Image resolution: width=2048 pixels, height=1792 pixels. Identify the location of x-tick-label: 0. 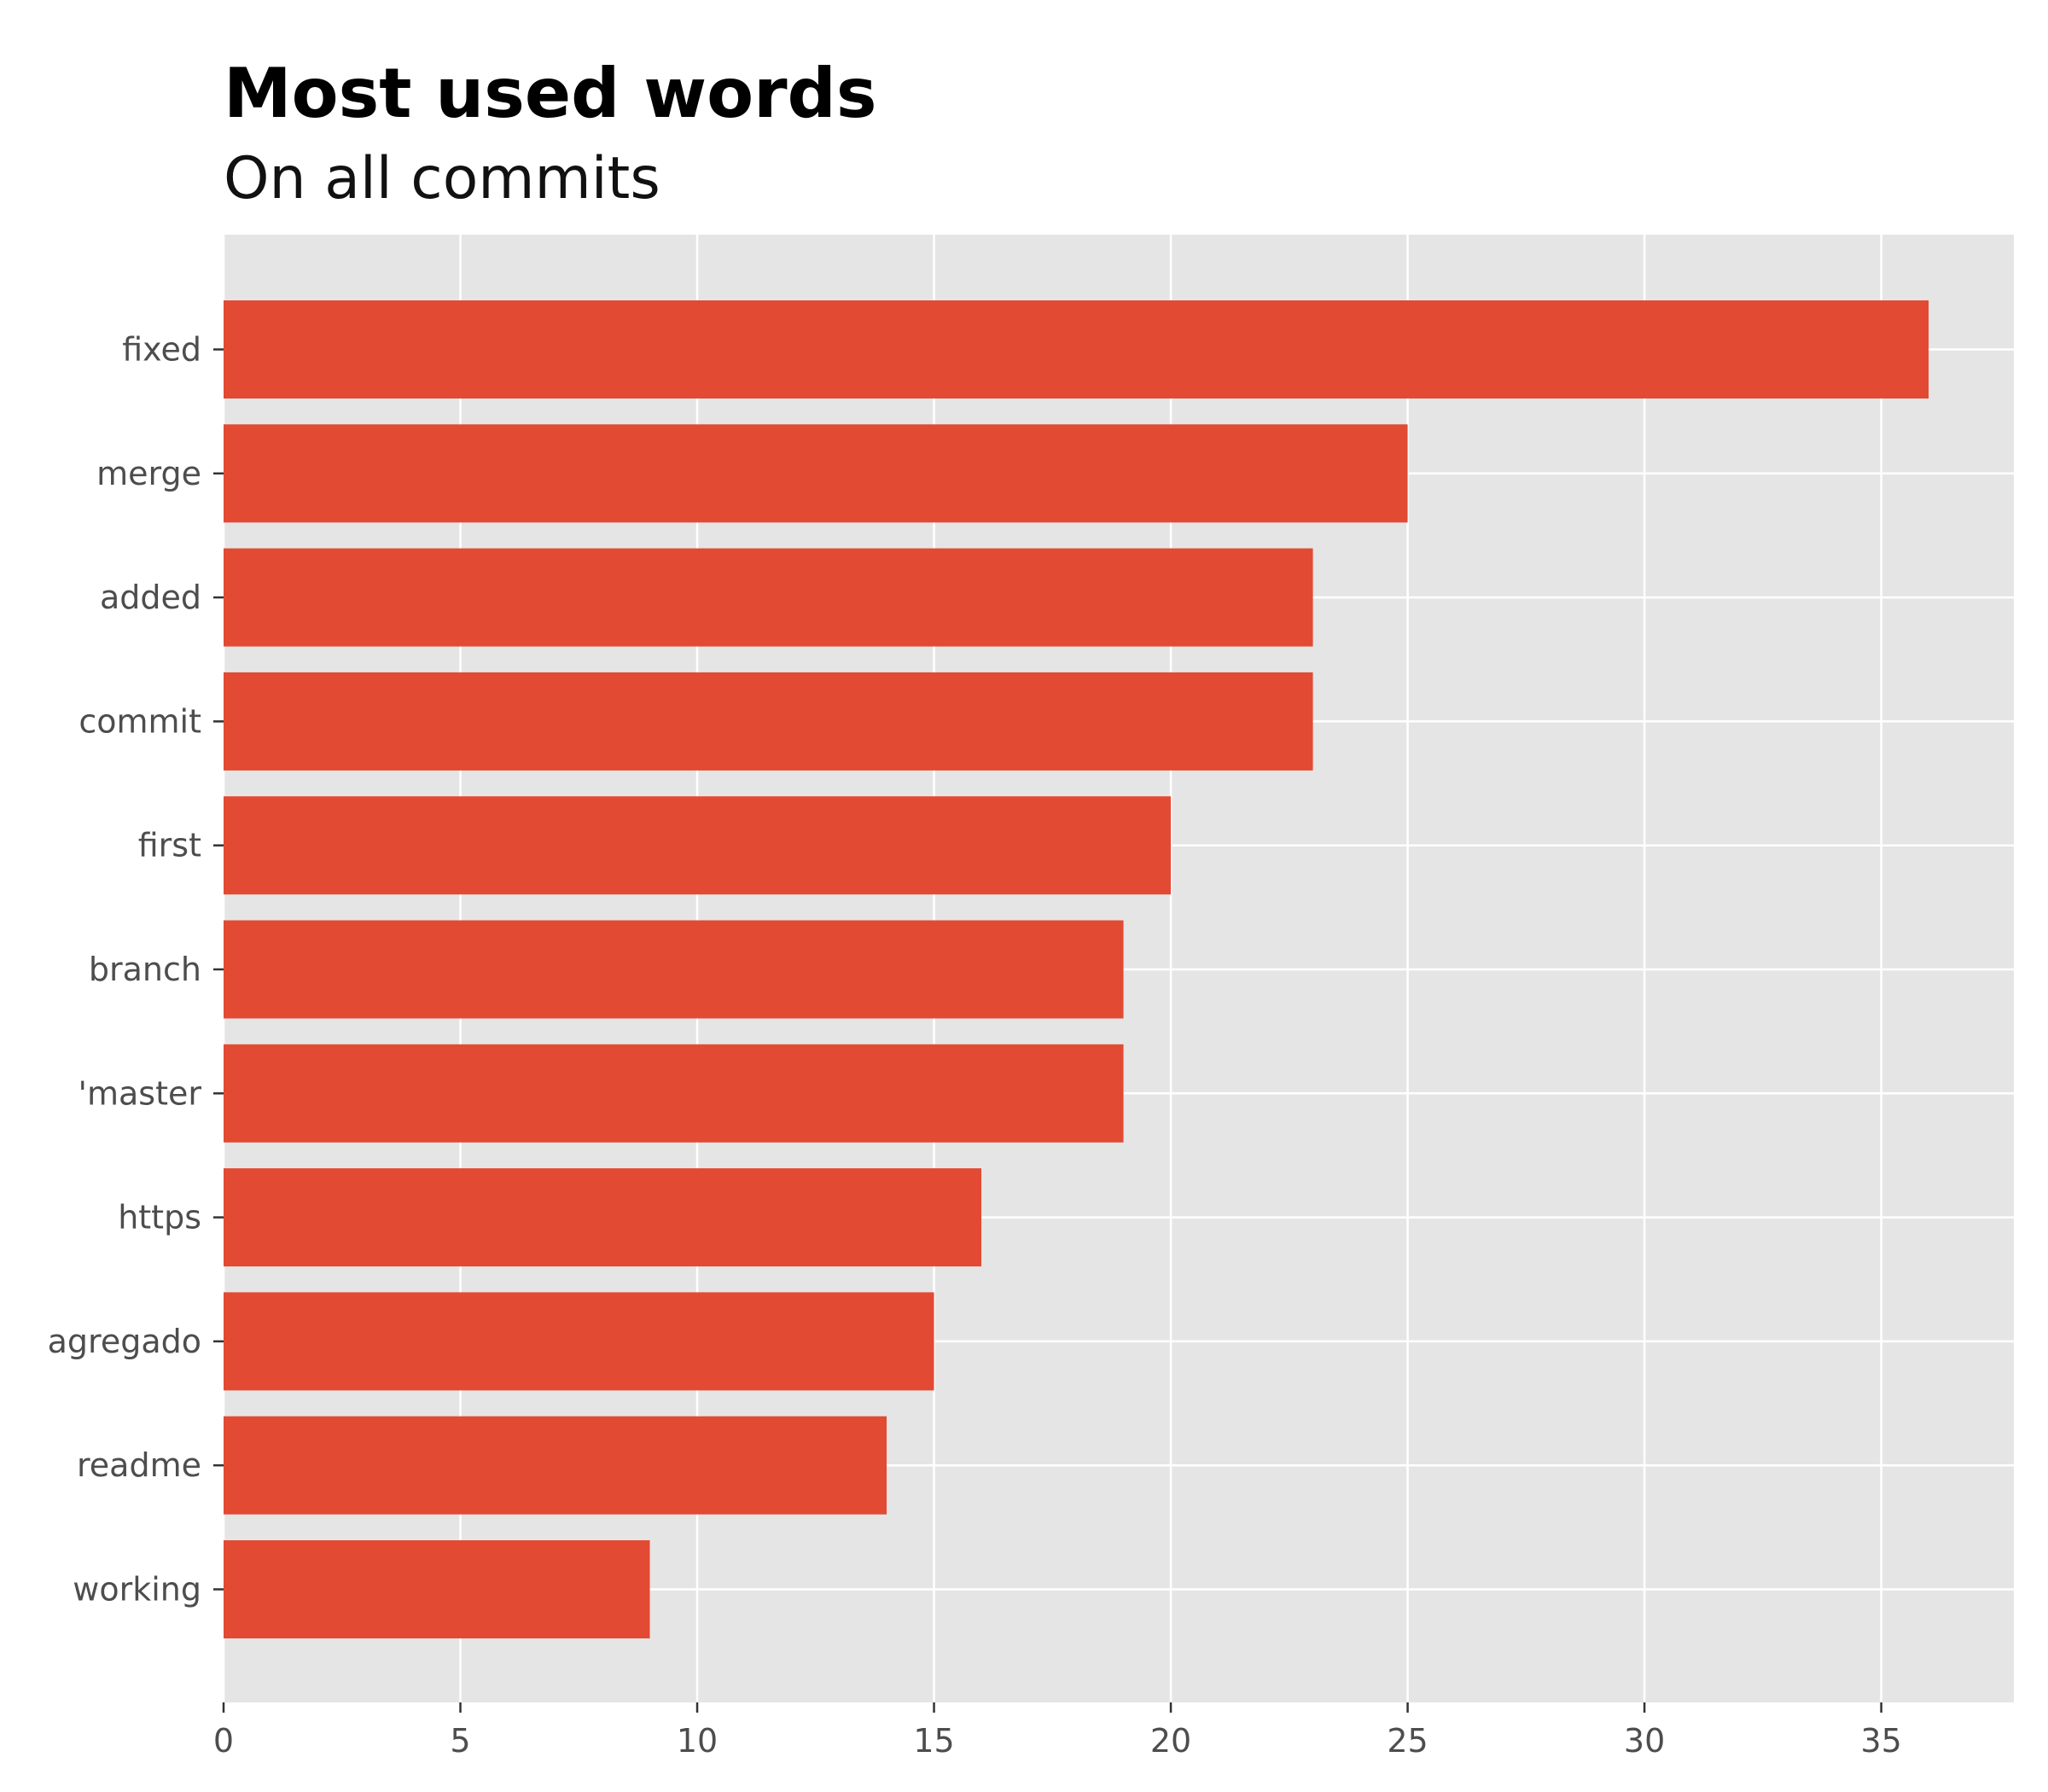
(224, 1741).